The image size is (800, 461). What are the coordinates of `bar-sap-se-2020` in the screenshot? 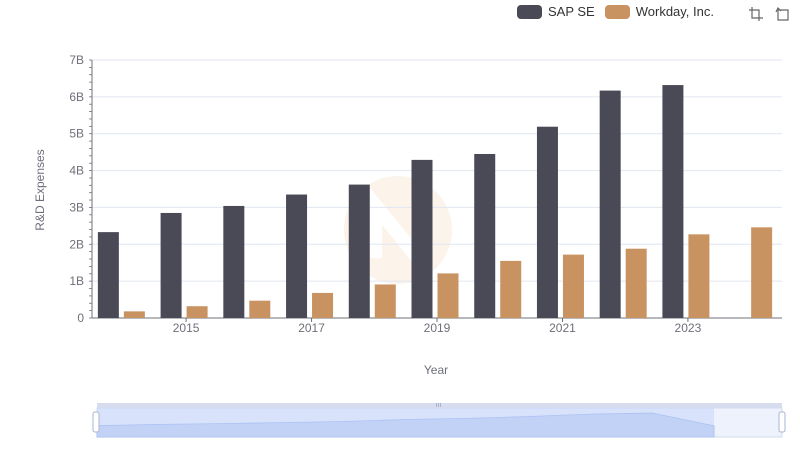 It's located at (485, 235).